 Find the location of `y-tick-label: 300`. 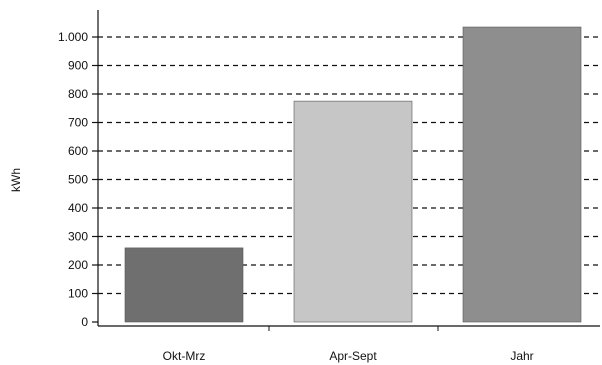

y-tick-label: 300 is located at coordinates (78, 237).